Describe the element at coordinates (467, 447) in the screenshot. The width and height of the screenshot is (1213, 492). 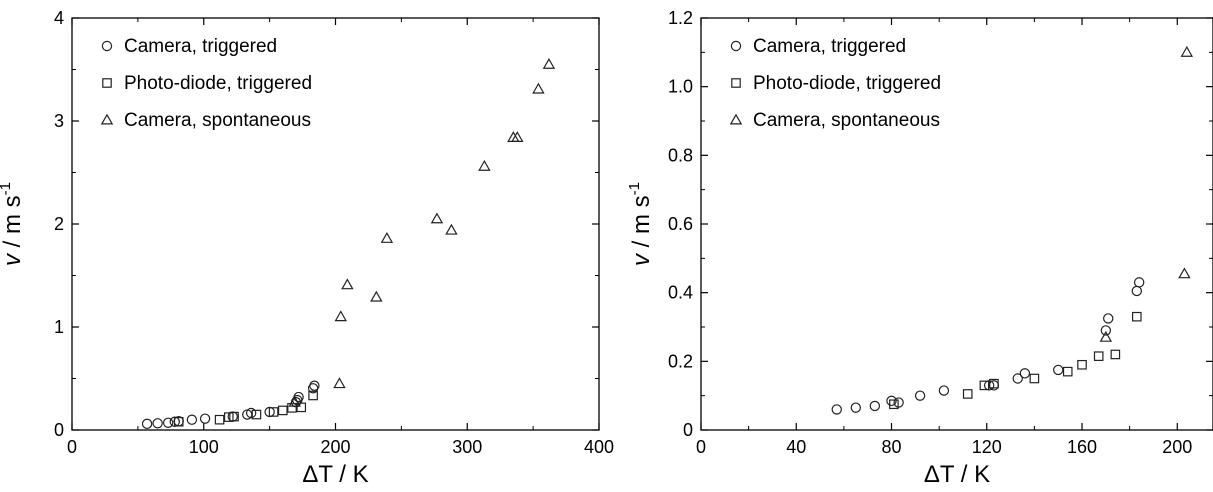
I see `x-tick-label: 300` at that location.